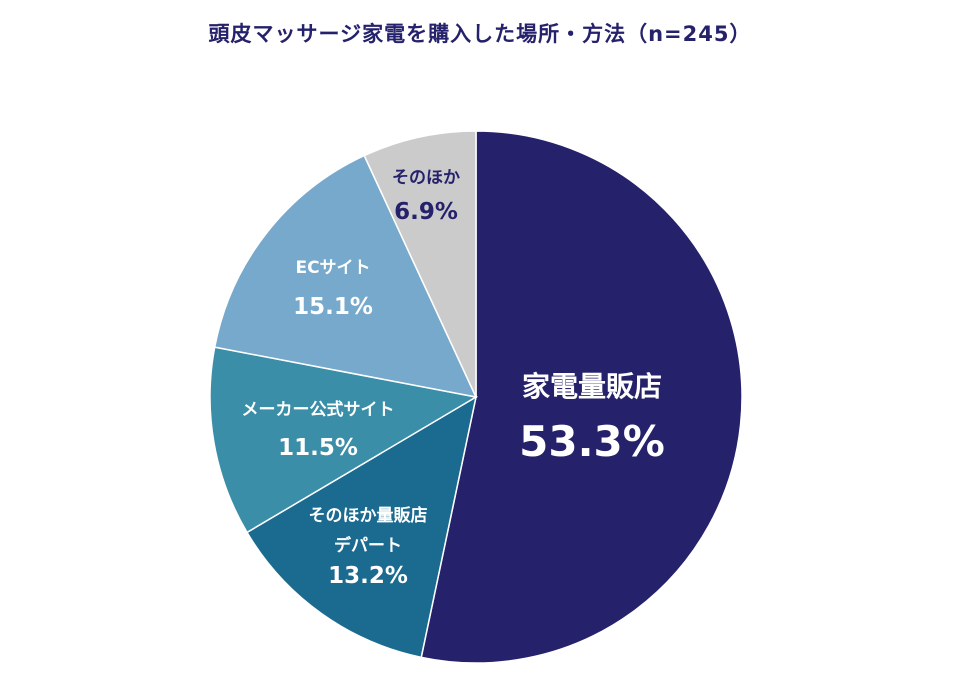 The width and height of the screenshot is (960, 700). Describe the element at coordinates (480, 34) in the screenshot. I see `chart-title: 頭皮マッサージ家電を購入した場所・方法（n=245）` at that location.